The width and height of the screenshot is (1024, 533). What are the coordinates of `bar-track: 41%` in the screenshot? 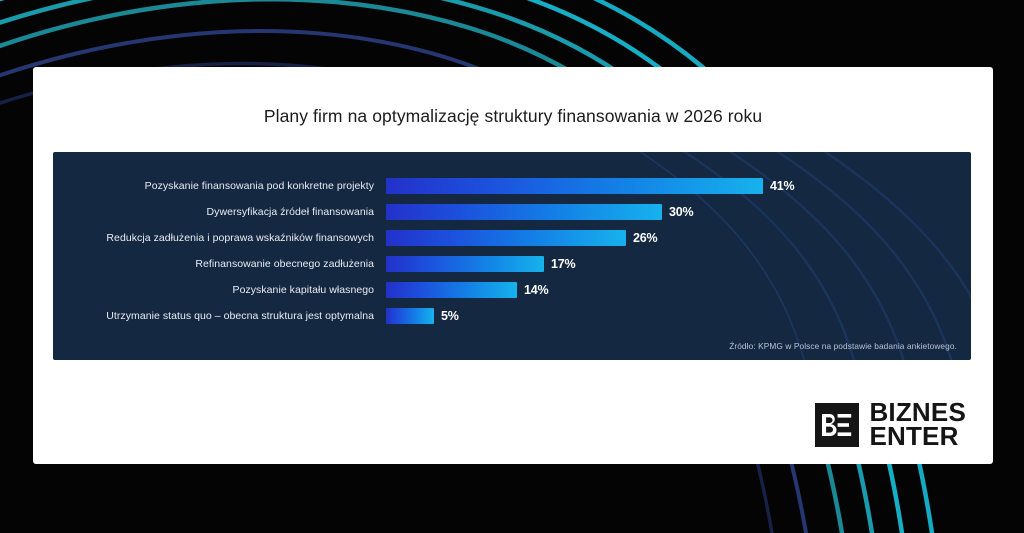 It's located at (678, 186).